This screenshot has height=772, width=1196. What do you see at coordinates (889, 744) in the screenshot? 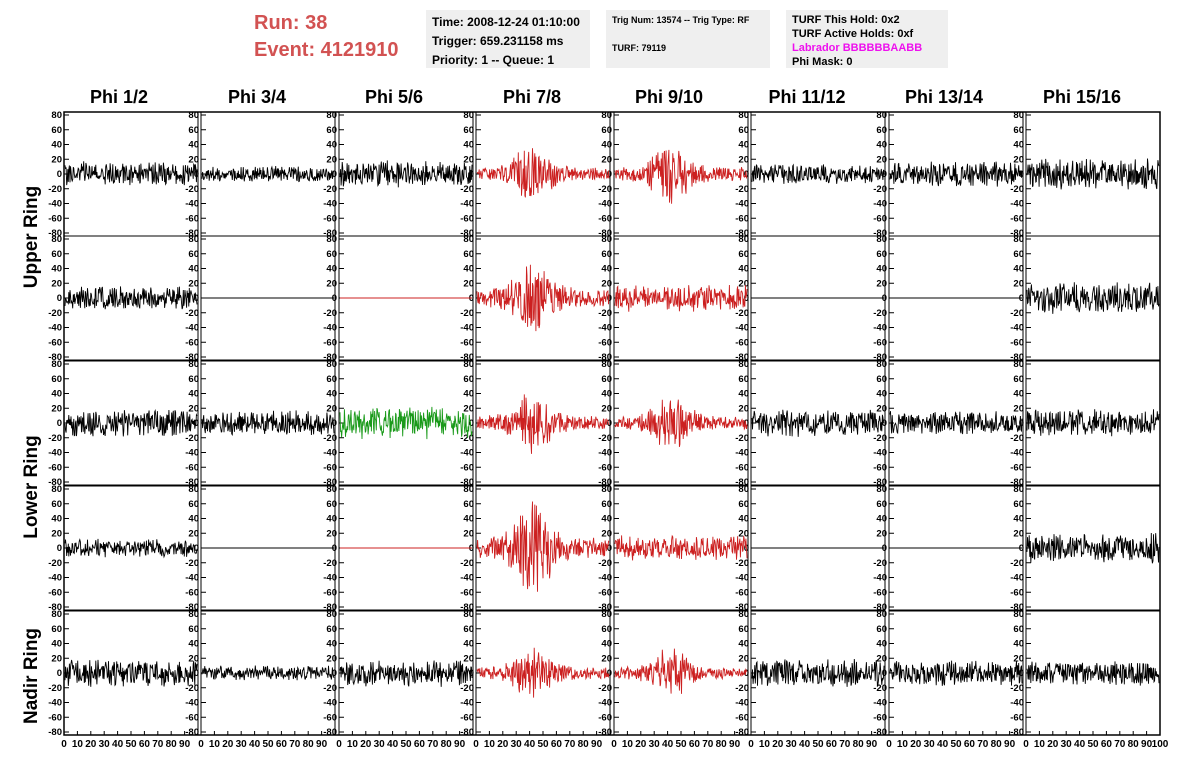
I see `x-tick-label: 0` at bounding box center [889, 744].